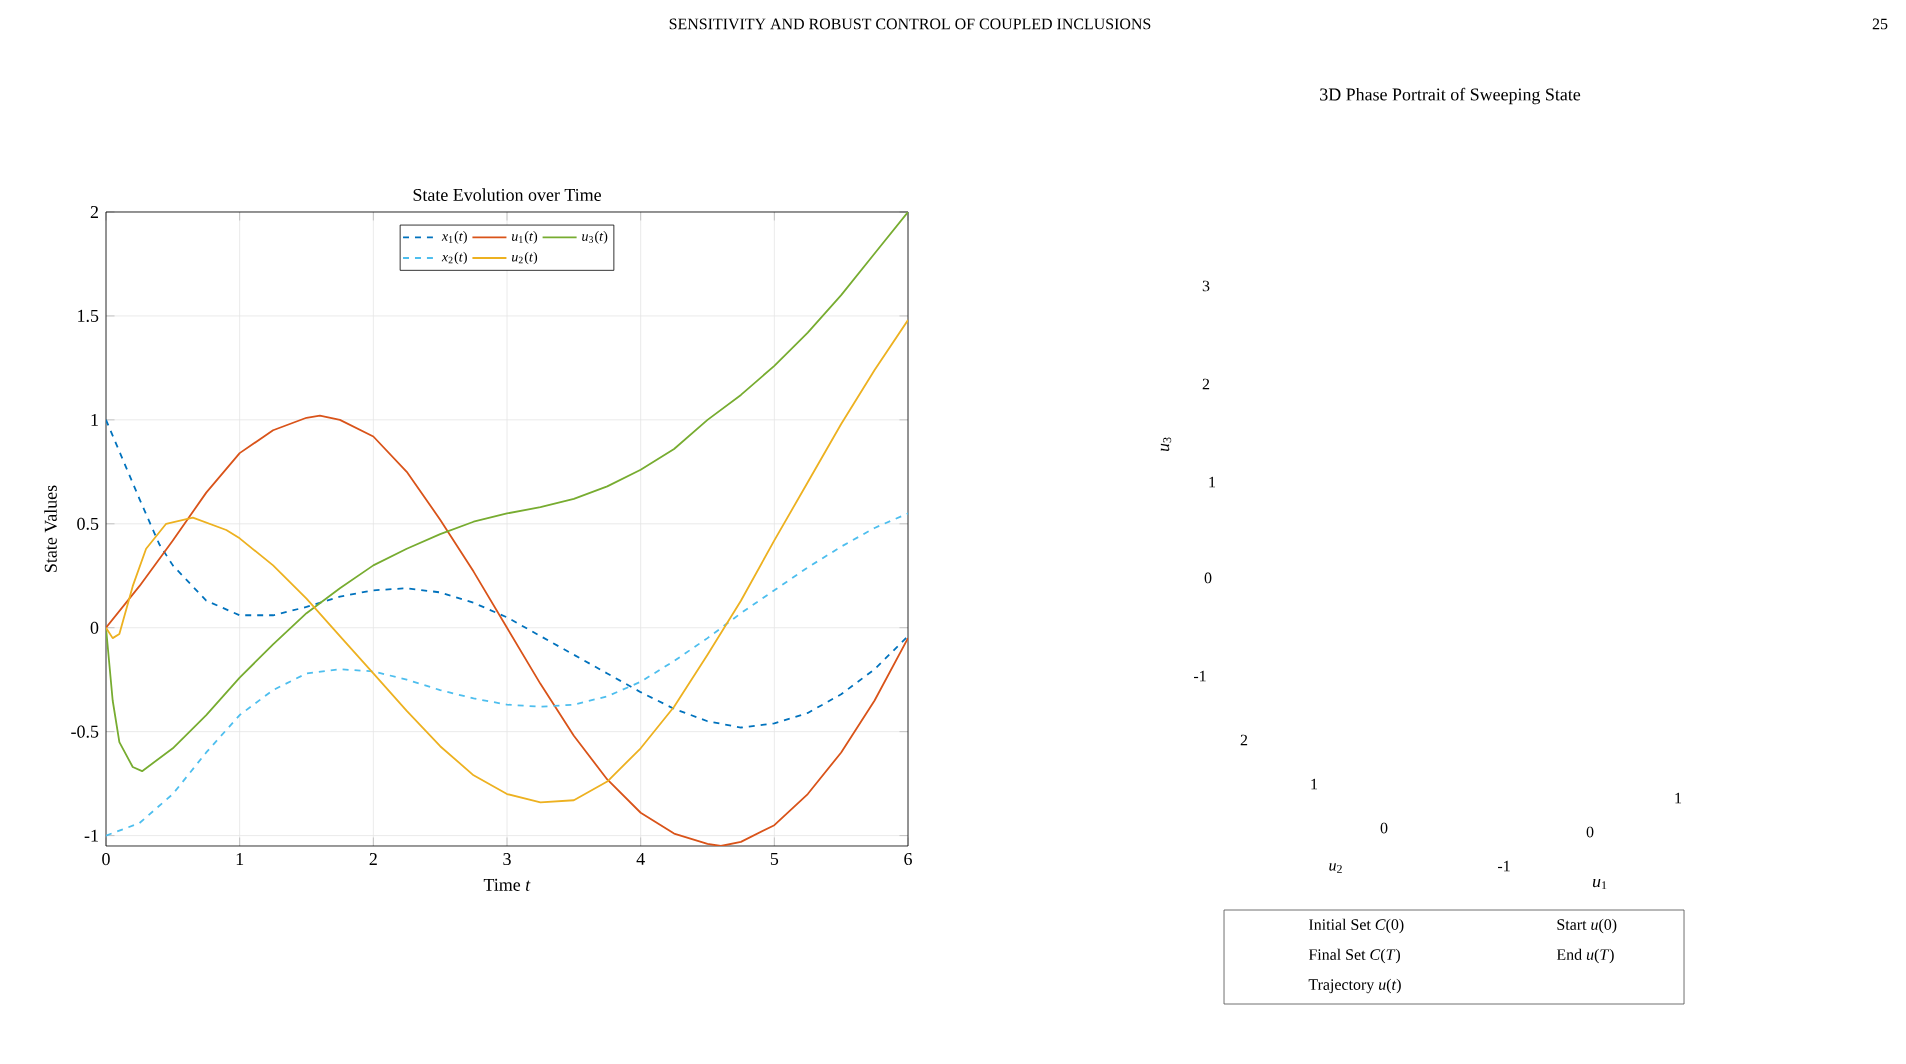 The image size is (1906, 1064). Describe the element at coordinates (106, 859) in the screenshot. I see `x-tick-label: 0` at that location.